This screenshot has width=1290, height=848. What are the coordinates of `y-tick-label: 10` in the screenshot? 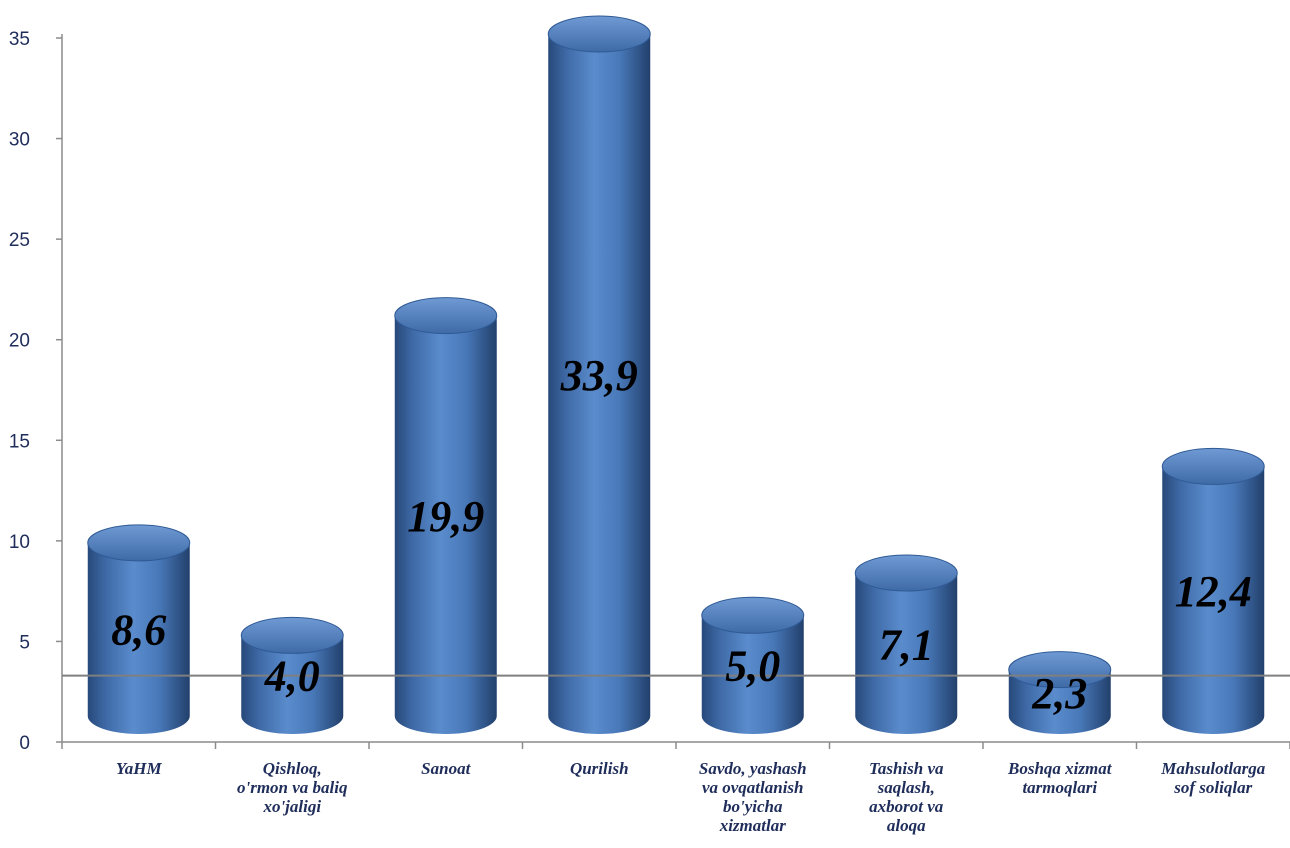 It's located at (19, 542).